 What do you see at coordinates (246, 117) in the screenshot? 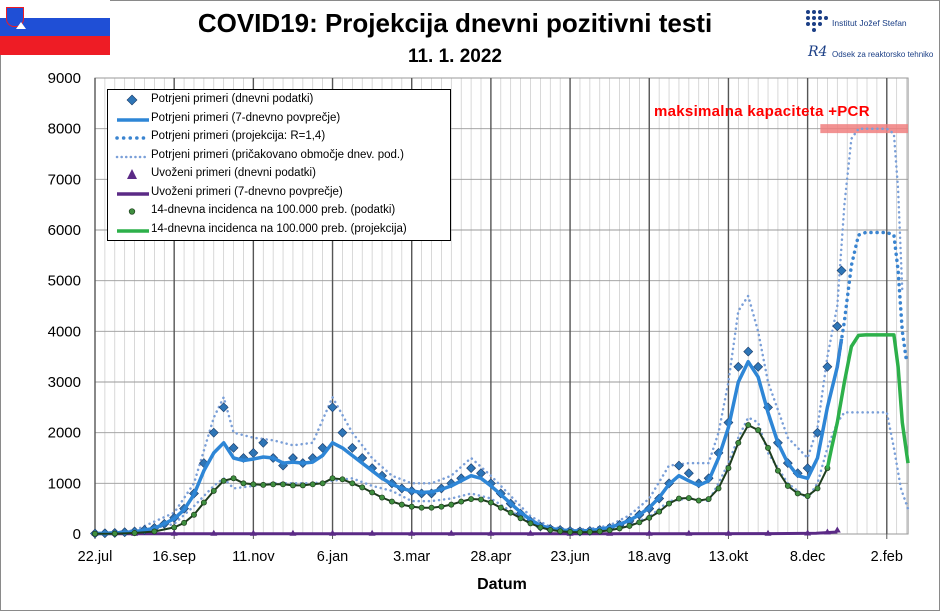
I see `legend-label: Potrjeni primeri (7-dnevno povprečje)` at bounding box center [246, 117].